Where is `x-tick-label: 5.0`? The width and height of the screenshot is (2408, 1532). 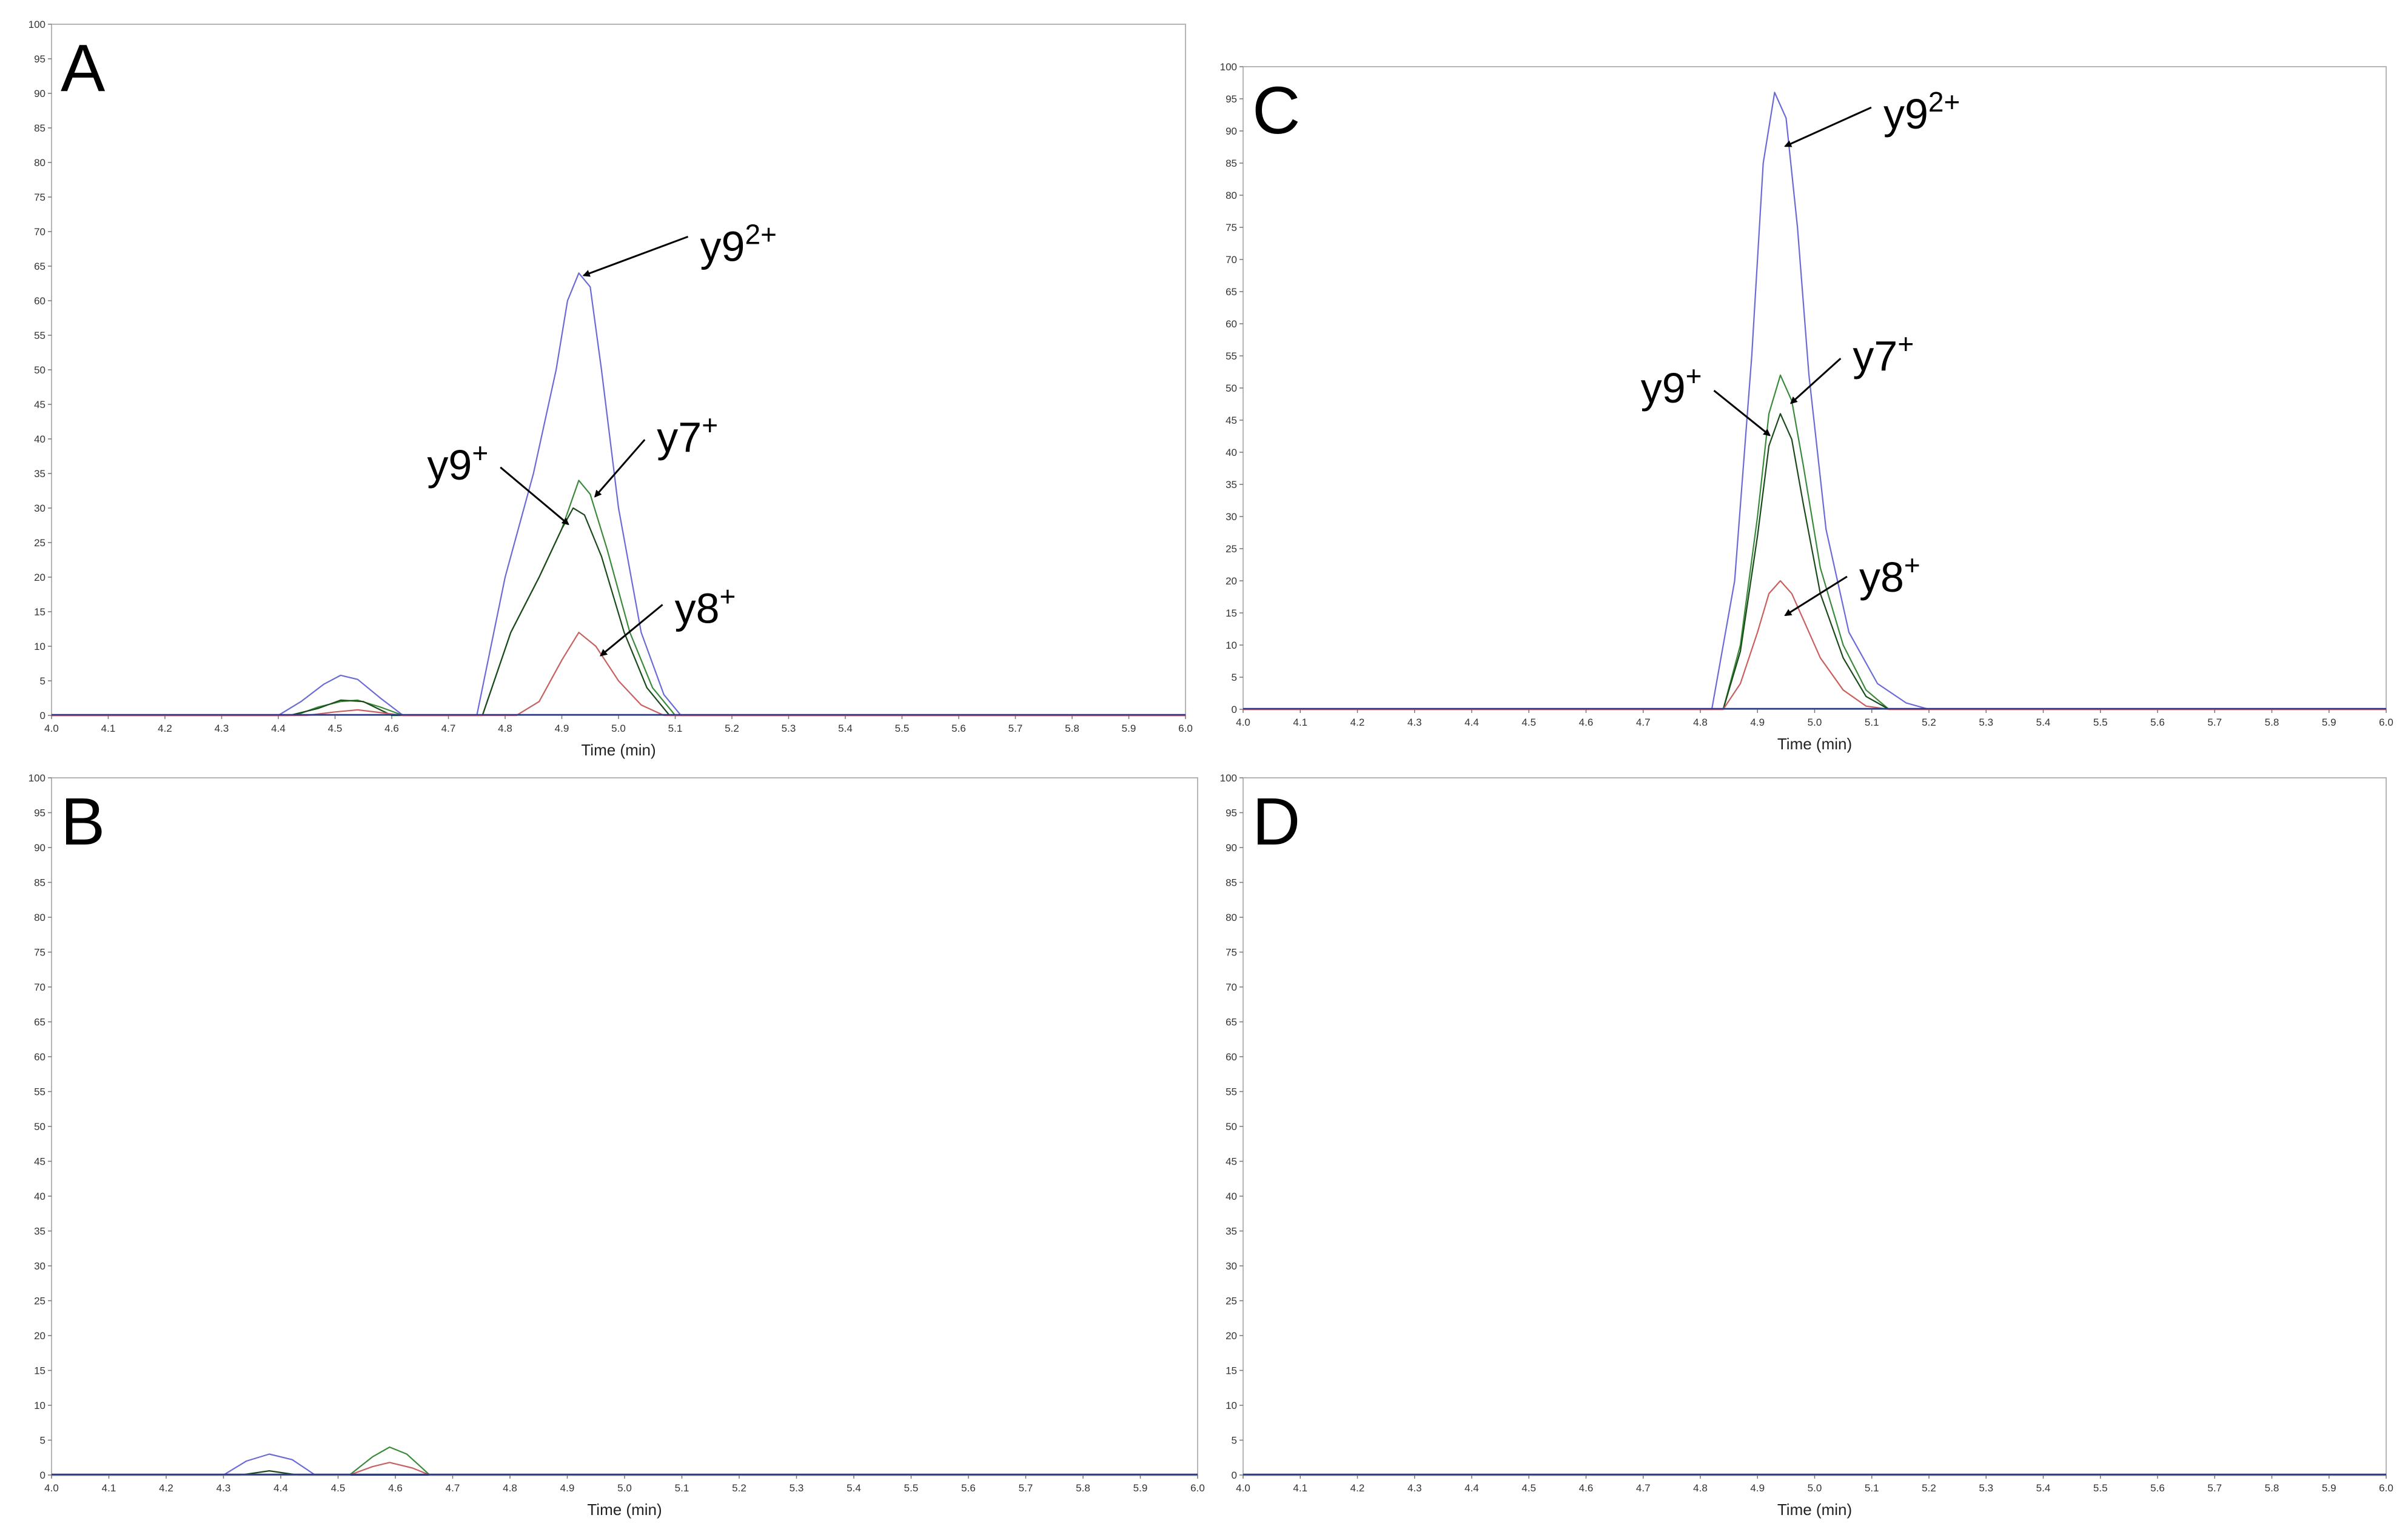 x-tick-label: 5.0 is located at coordinates (1815, 723).